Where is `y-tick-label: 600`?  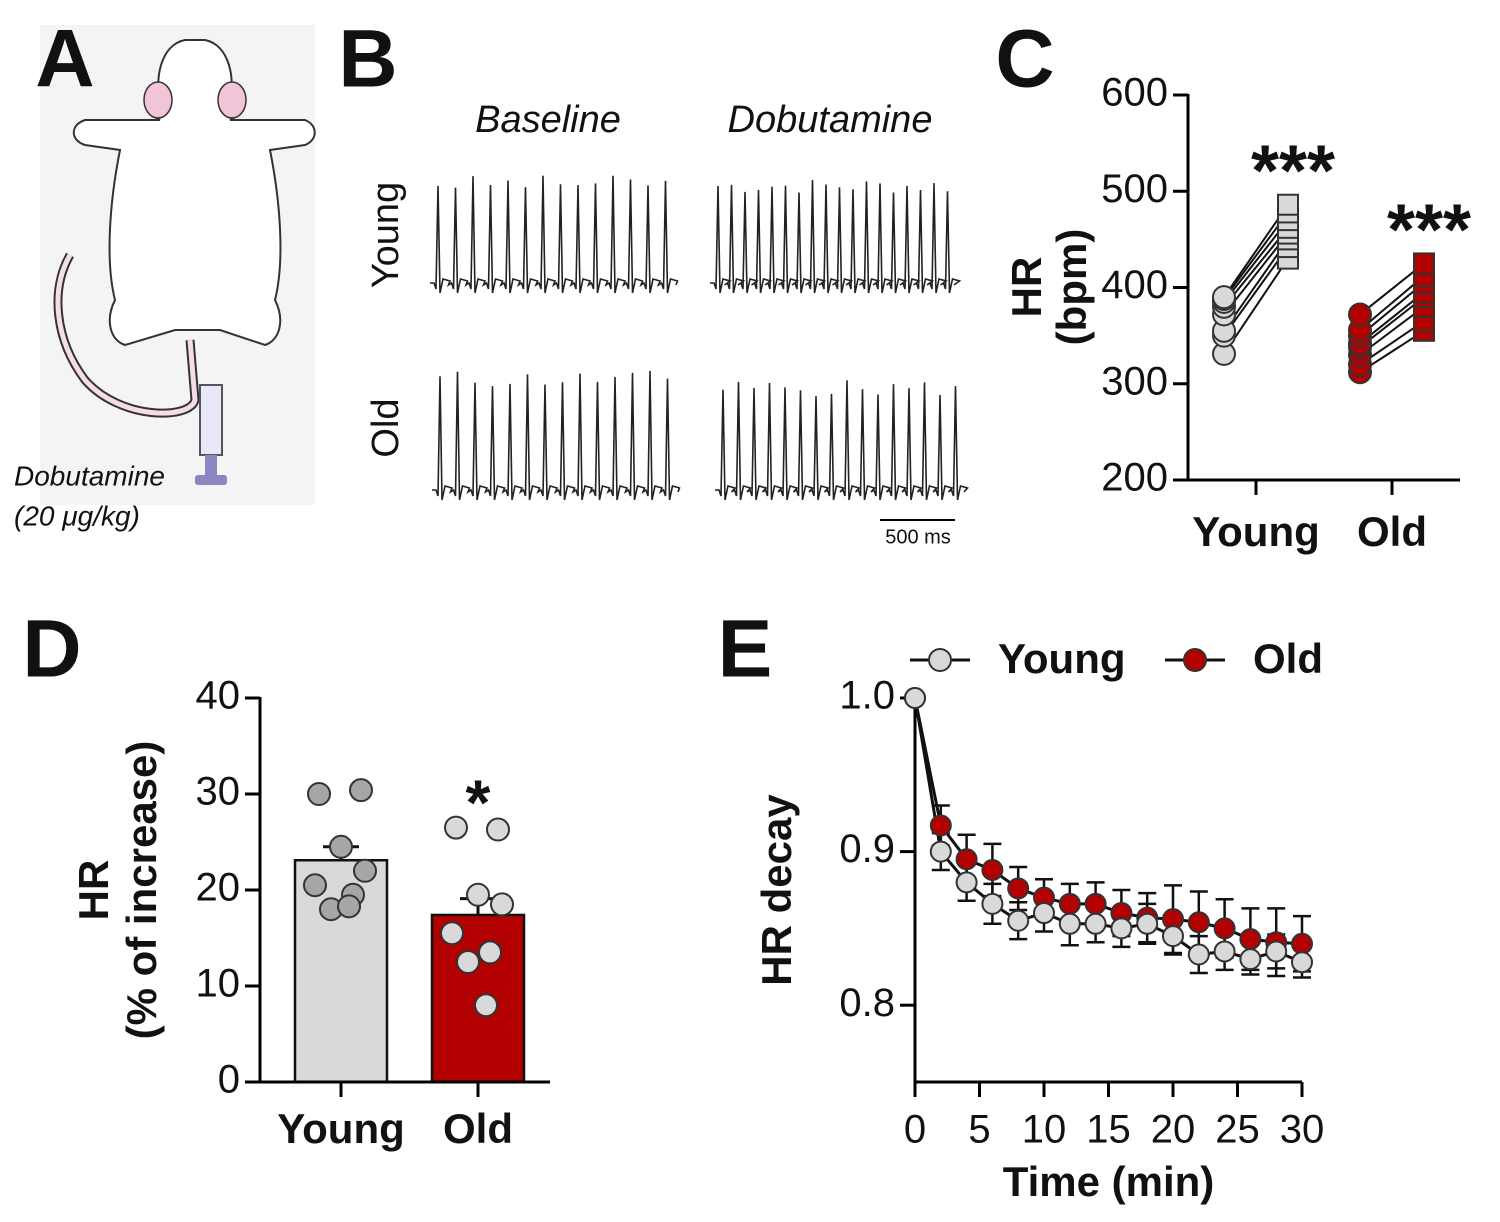
y-tick-label: 600 is located at coordinates (1134, 93).